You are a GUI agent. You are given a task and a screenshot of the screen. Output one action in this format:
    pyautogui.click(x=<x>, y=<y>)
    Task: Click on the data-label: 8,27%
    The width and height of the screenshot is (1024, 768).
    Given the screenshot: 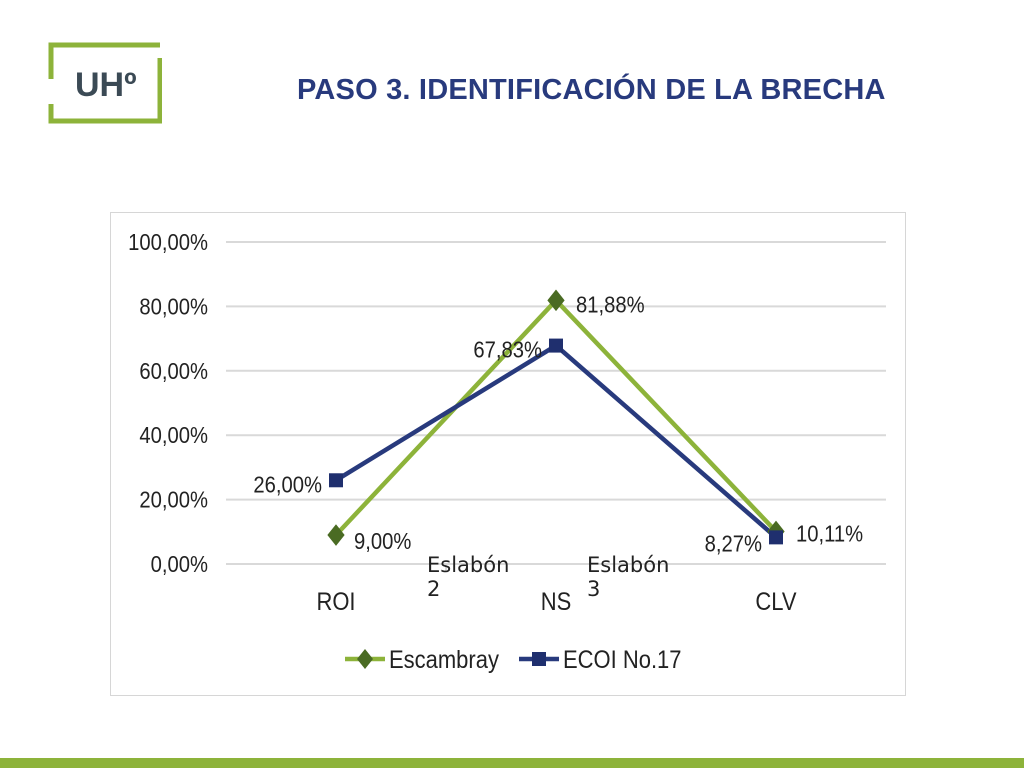 What is the action you would take?
    pyautogui.click(x=733, y=543)
    